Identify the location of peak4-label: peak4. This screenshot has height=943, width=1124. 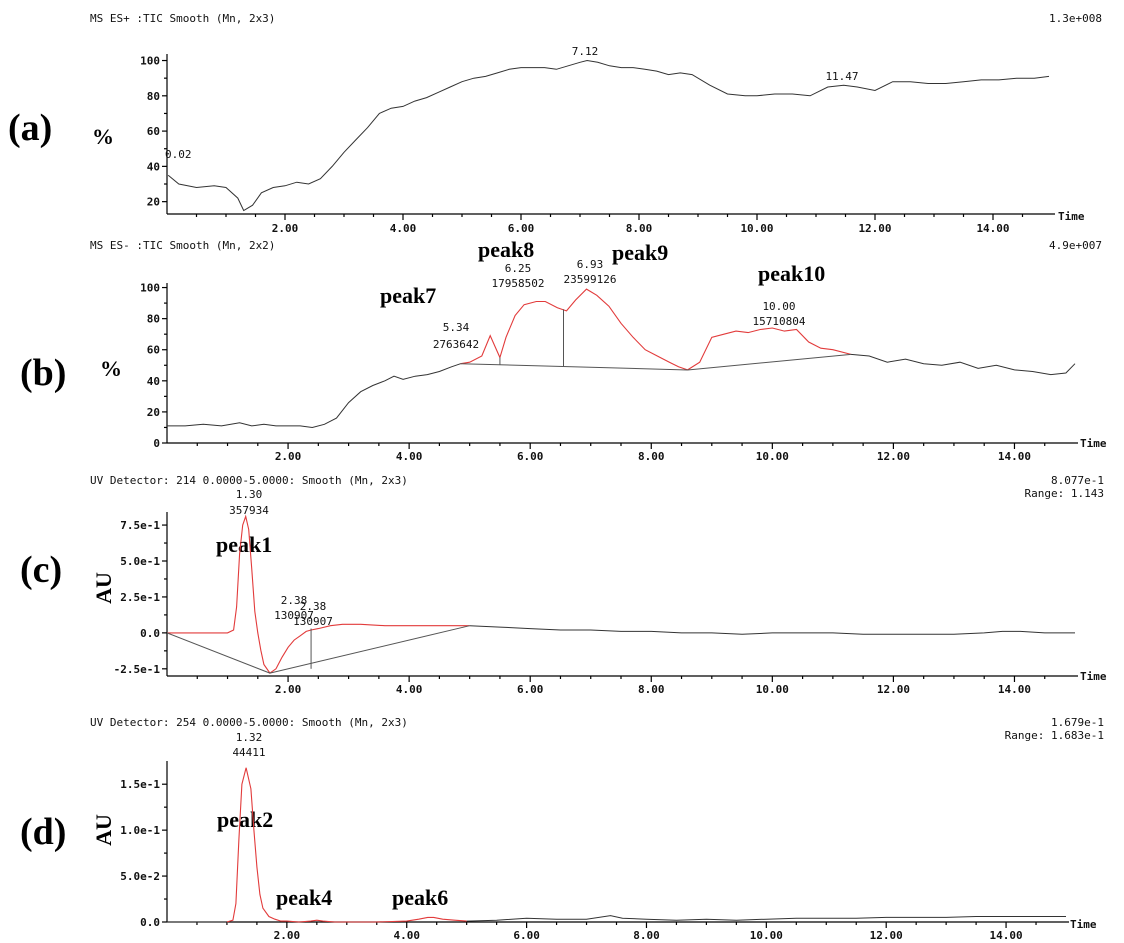
(304, 897).